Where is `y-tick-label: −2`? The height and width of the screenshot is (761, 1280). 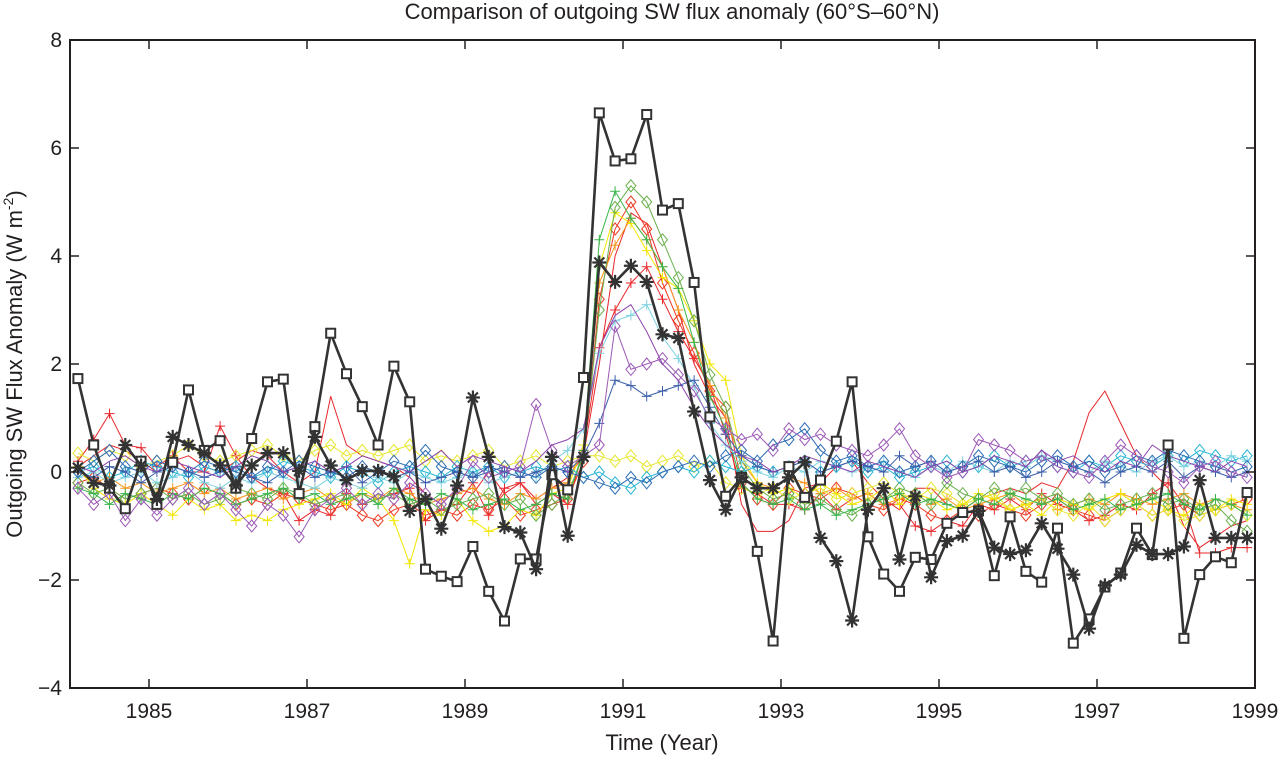 y-tick-label: −2 is located at coordinates (50, 580).